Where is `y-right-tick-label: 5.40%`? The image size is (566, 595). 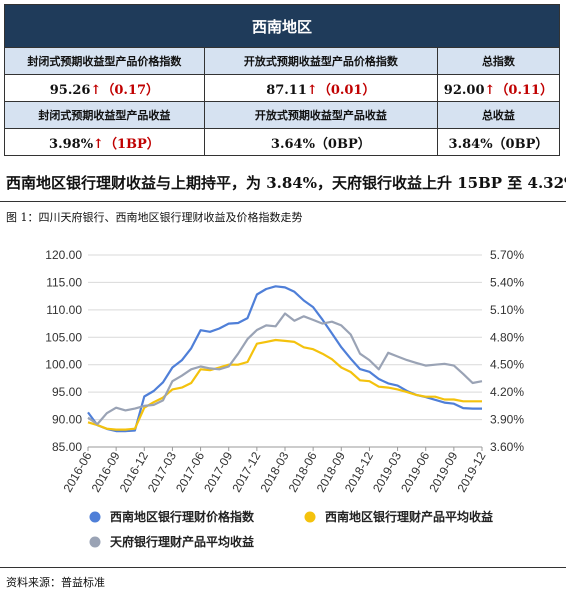
y-right-tick-label: 5.40% is located at coordinates (507, 282).